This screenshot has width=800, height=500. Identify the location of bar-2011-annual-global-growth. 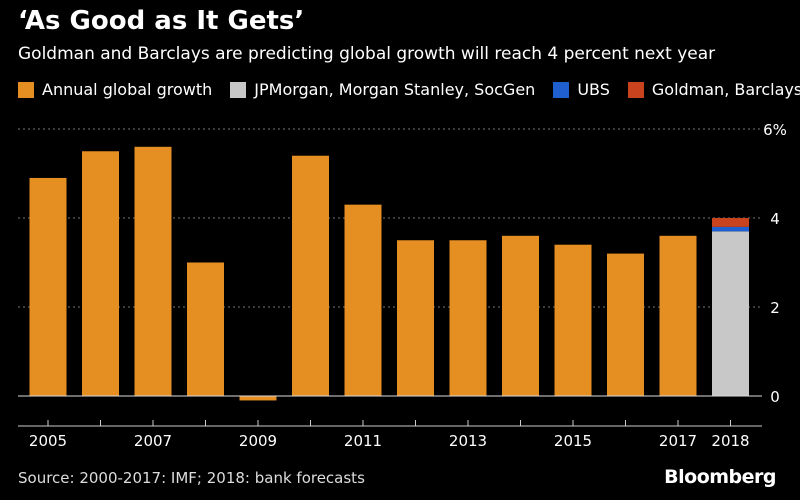
(363, 300).